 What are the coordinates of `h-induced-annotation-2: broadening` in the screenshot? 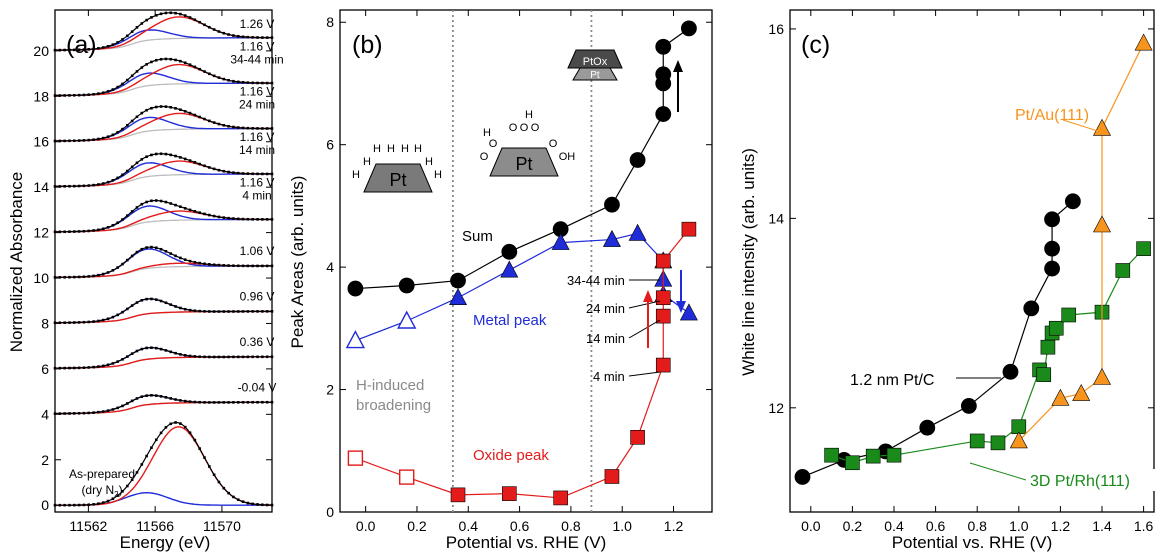 It's located at (393, 405).